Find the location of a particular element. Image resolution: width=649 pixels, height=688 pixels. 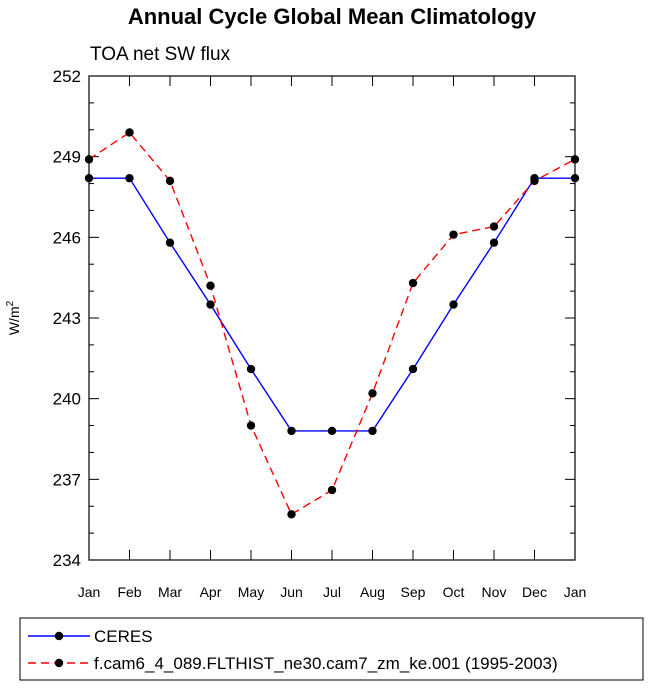

legend-box is located at coordinates (331, 649).